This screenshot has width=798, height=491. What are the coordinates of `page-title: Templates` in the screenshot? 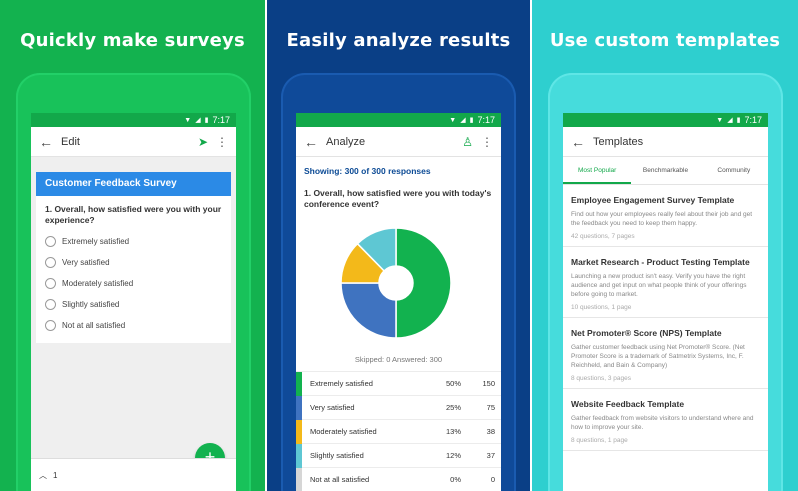 It's located at (618, 141).